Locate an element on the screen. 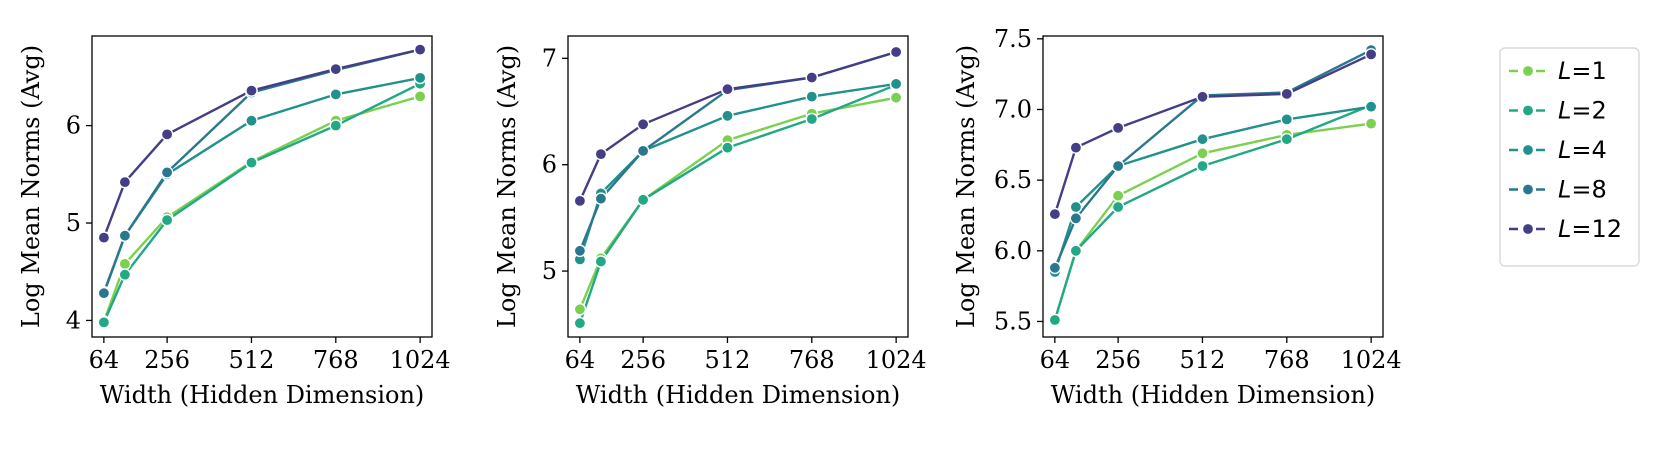 This screenshot has width=1661, height=462. legend-frame is located at coordinates (1569, 157).